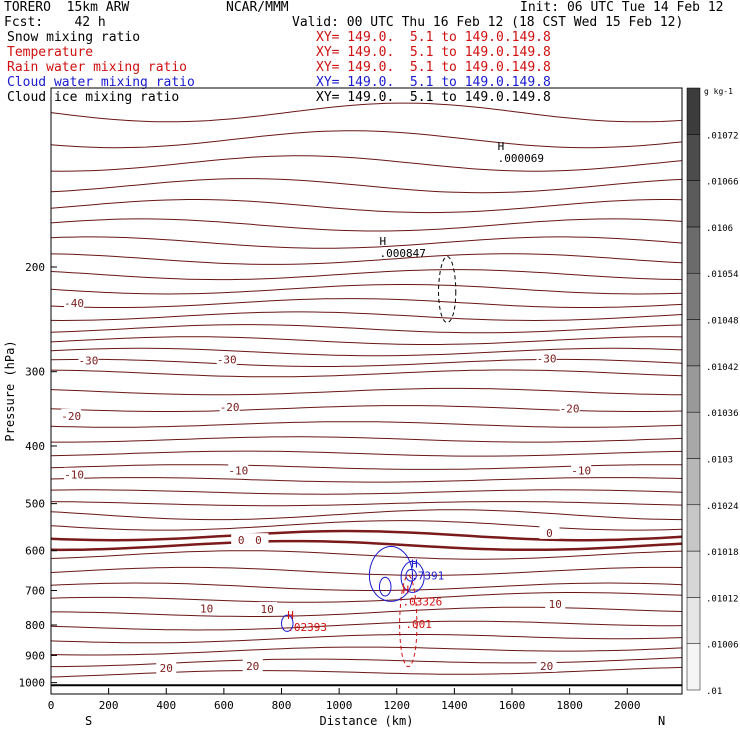  I want to click on y-tick-label: 700, so click(35, 591).